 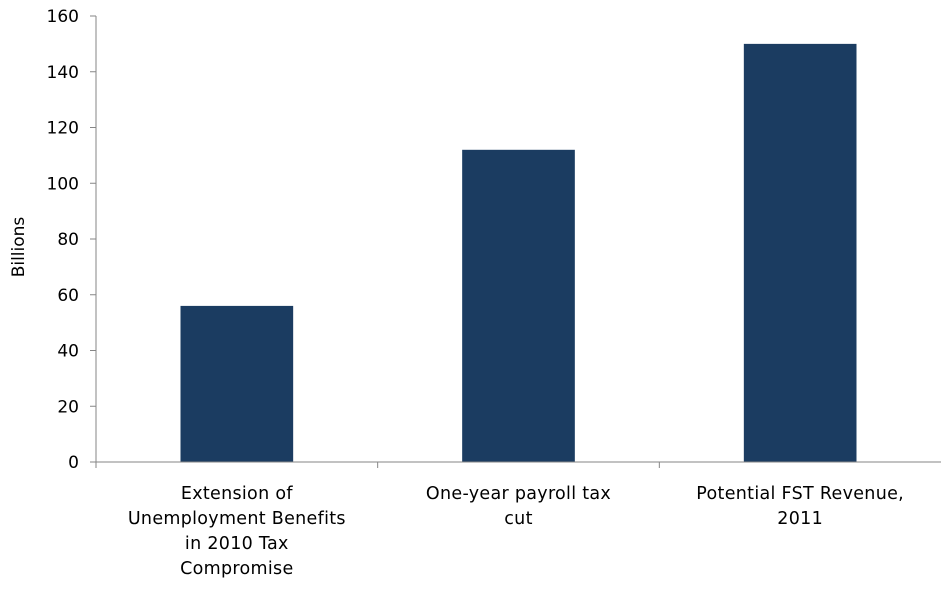 I want to click on y-tick-label: 120, so click(x=63, y=129).